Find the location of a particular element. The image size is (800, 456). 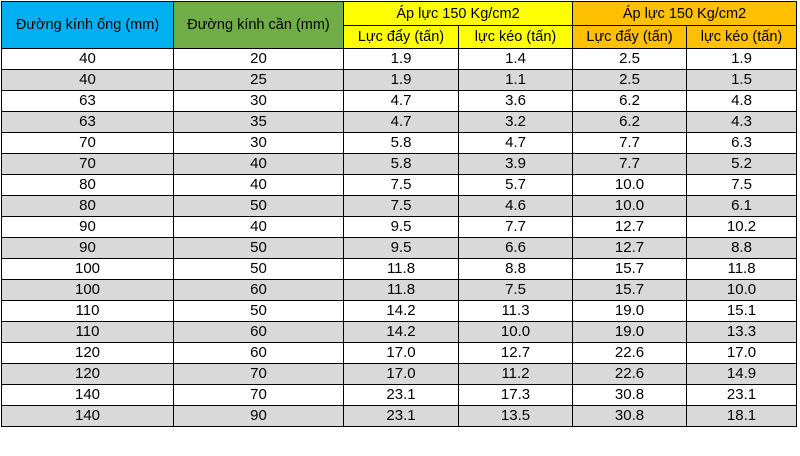

header-push-force-2: Lực đẩy (tấn) is located at coordinates (630, 37).